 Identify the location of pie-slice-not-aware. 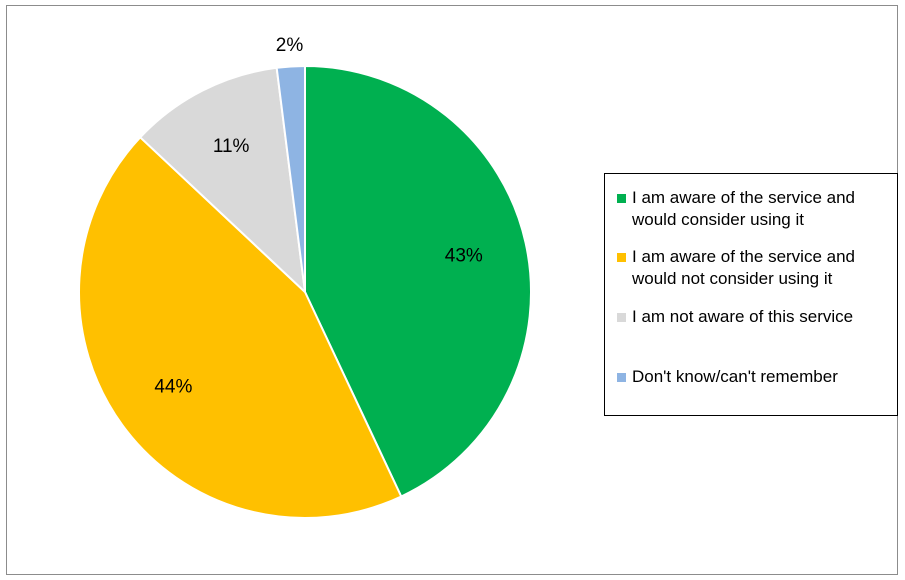
(222, 180).